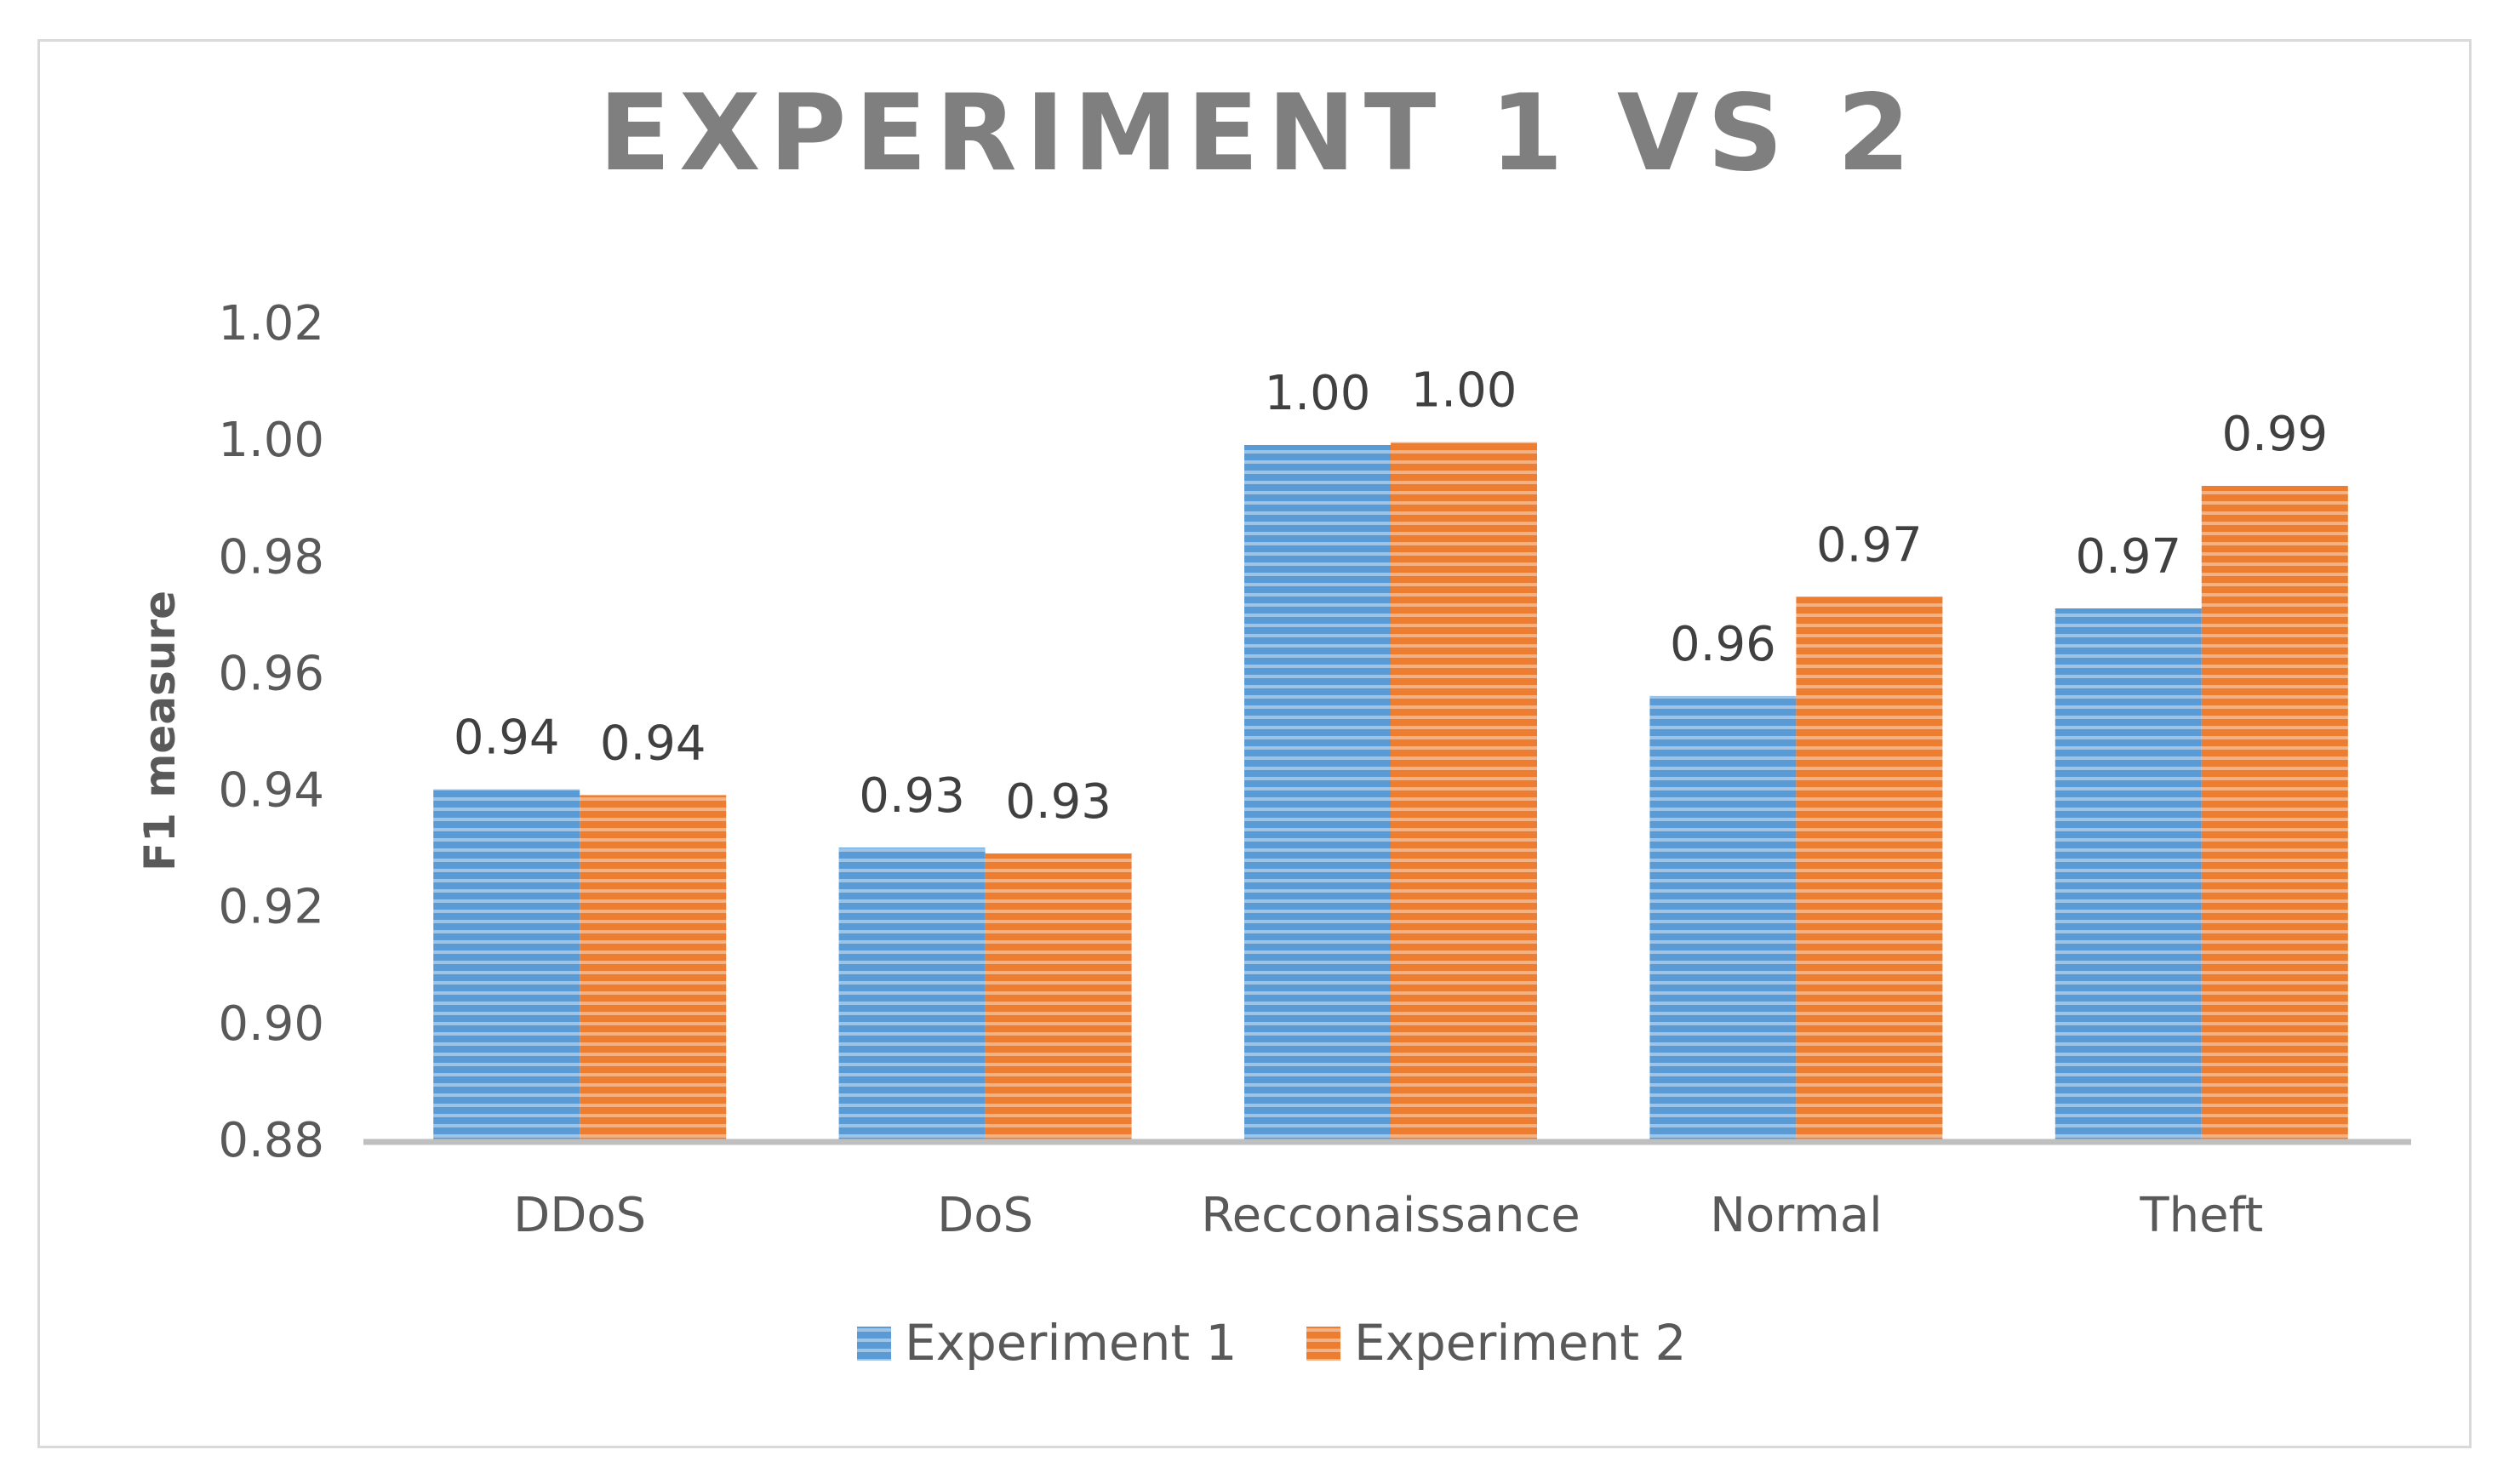 This screenshot has width=2509, height=1484. Describe the element at coordinates (160, 731) in the screenshot. I see `y-axis-title: F1 measure` at that location.